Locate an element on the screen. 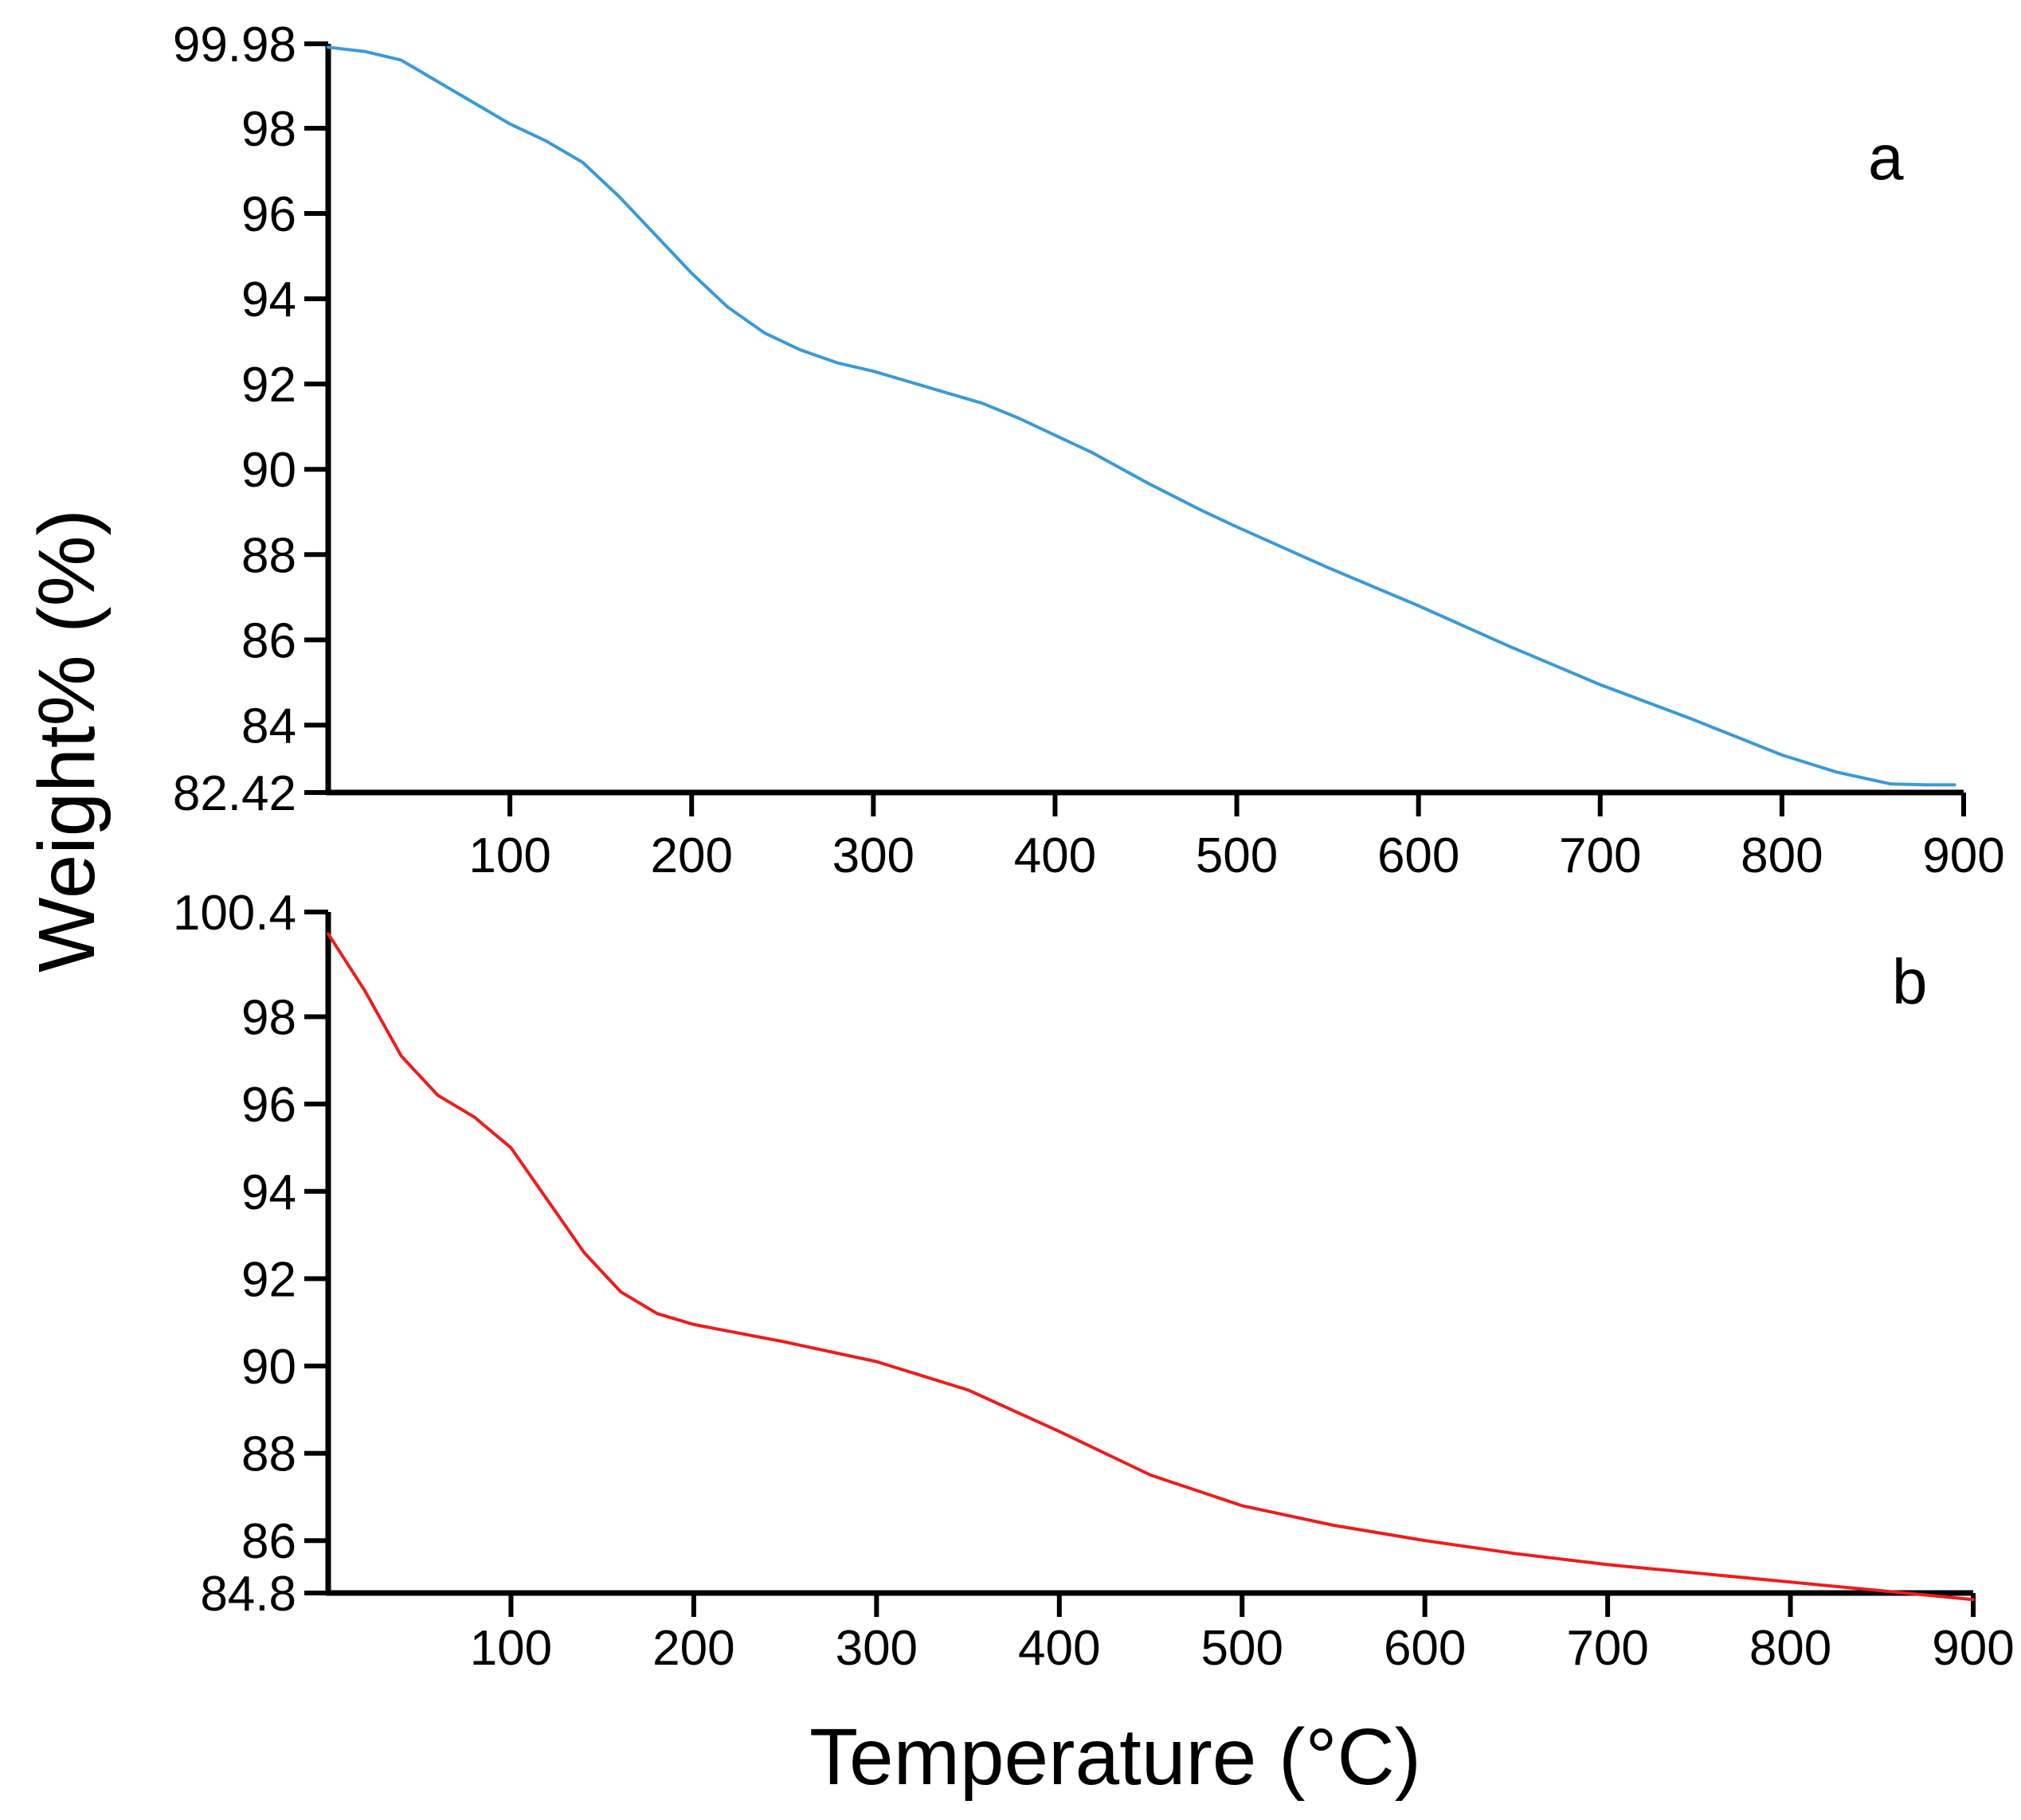  x-axis-title: Temperature (°C) is located at coordinates (1115, 1757).